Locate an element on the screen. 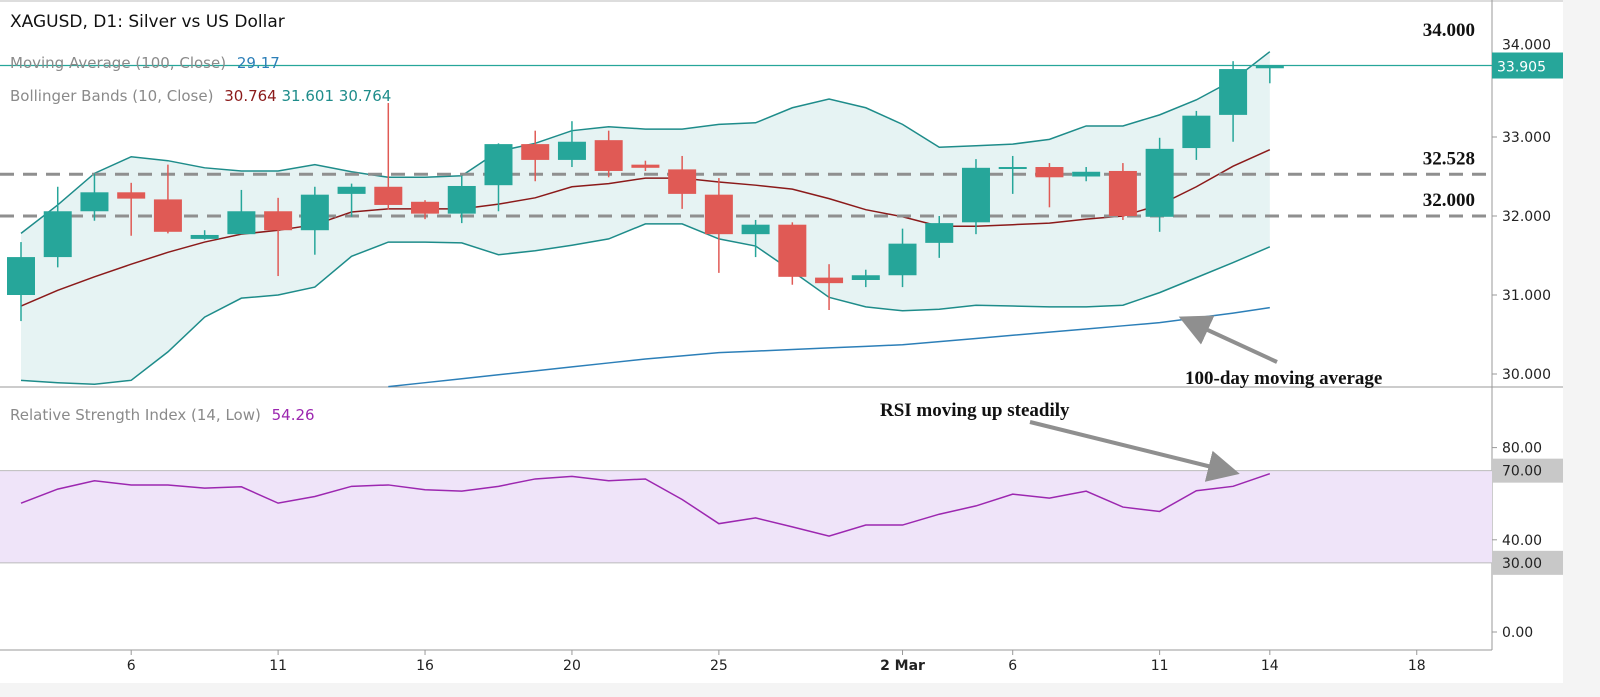 This screenshot has height=697, width=1600. rsi-band-tag-label: 30.00 is located at coordinates (1522, 564).